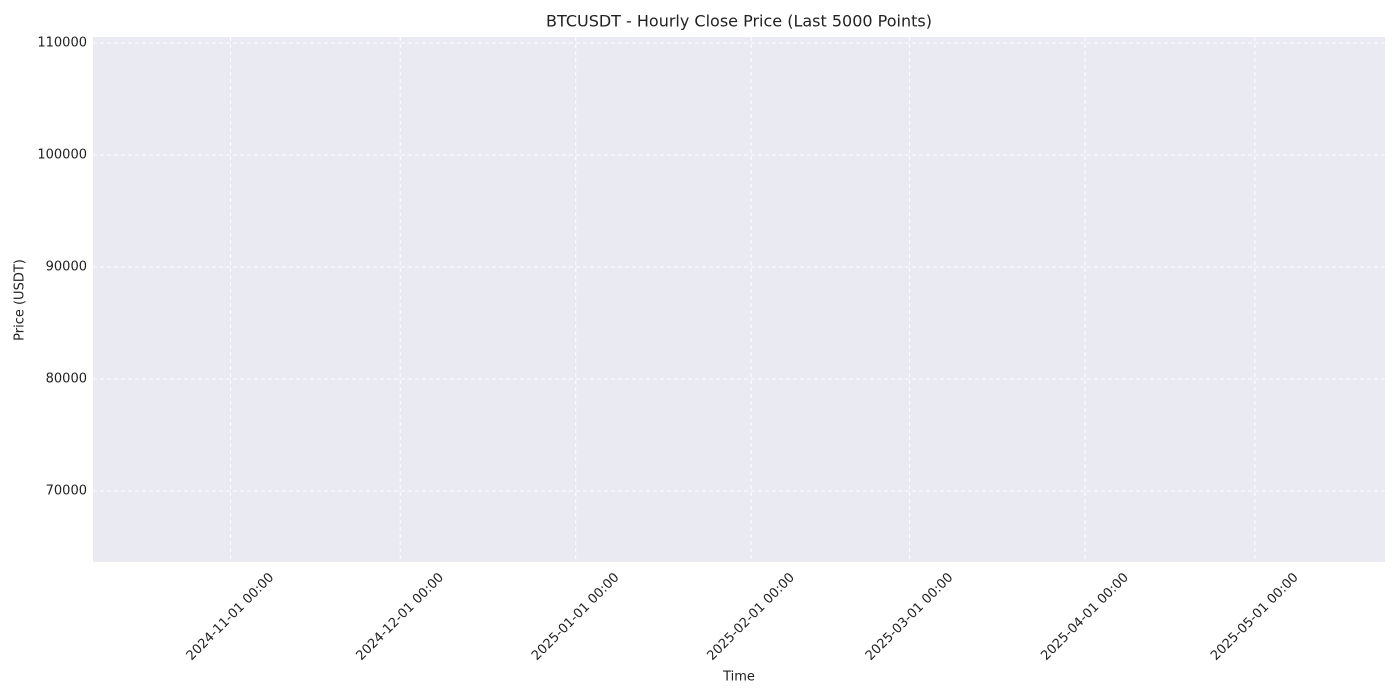  I want to click on y-tick-label: 70000, so click(66, 490).